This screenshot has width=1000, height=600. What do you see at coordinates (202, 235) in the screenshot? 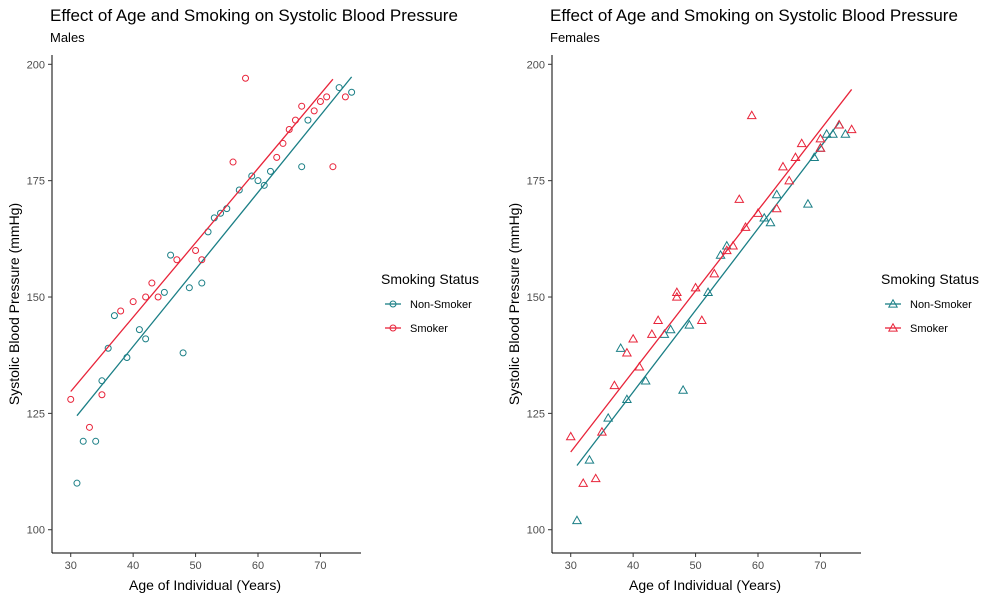
I see `trend-line-smoker` at bounding box center [202, 235].